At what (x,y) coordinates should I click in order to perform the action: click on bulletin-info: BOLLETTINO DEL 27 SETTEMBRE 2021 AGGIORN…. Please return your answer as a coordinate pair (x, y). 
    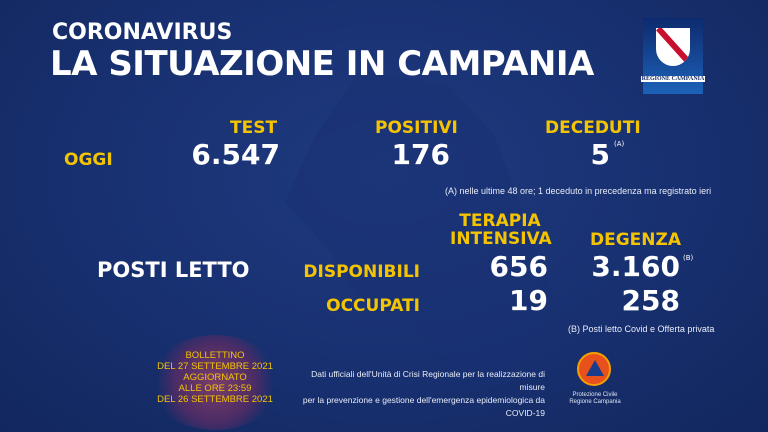
    Looking at the image, I should click on (215, 377).